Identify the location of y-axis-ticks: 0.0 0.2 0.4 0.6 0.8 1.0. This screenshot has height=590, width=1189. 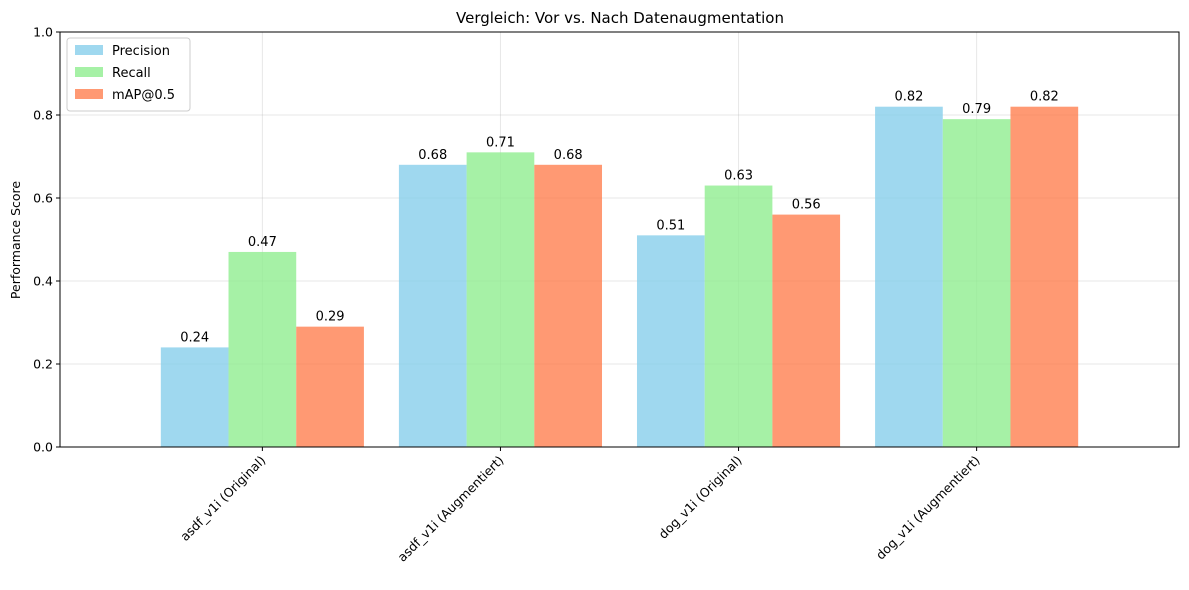
(46, 240).